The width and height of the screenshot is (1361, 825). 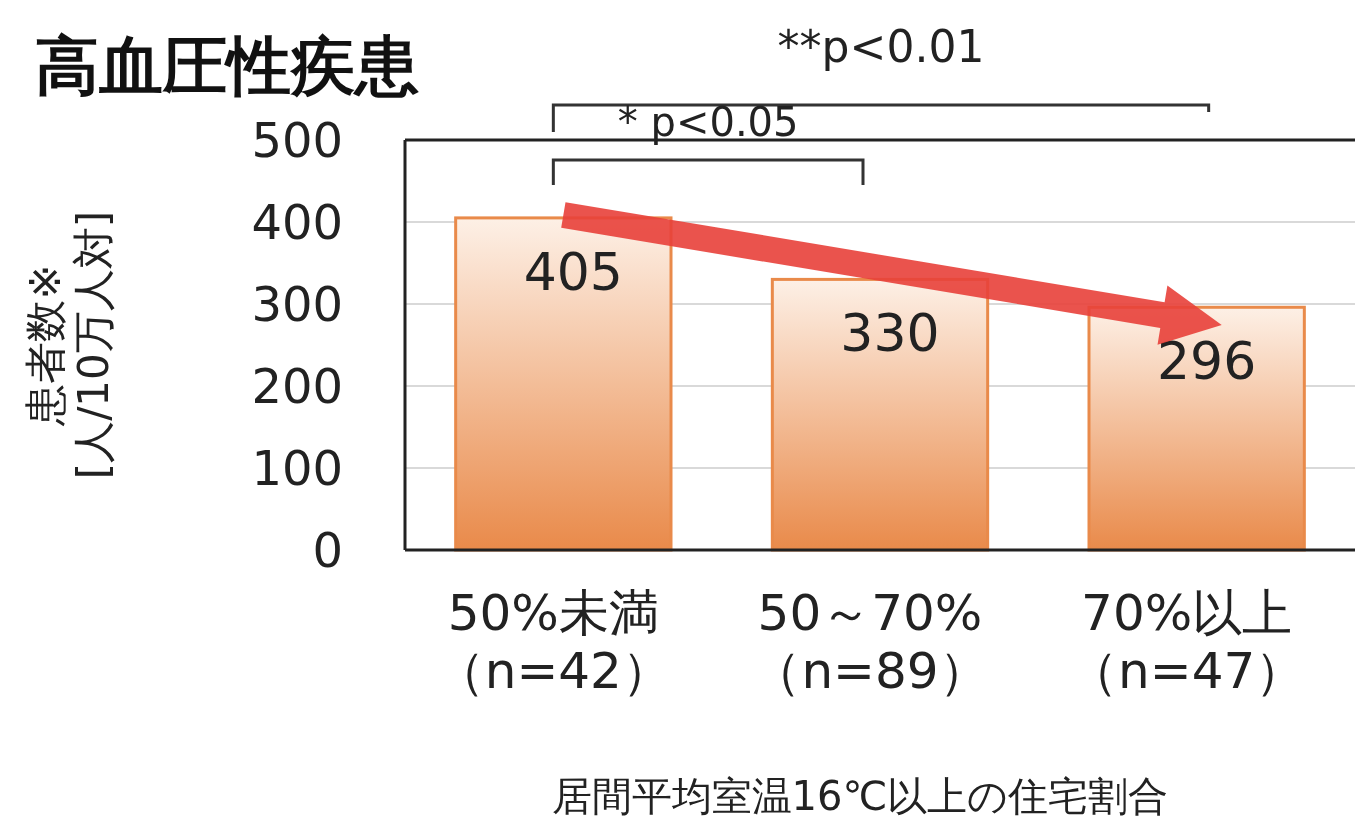 What do you see at coordinates (1207, 361) in the screenshot?
I see `data-label: 296` at bounding box center [1207, 361].